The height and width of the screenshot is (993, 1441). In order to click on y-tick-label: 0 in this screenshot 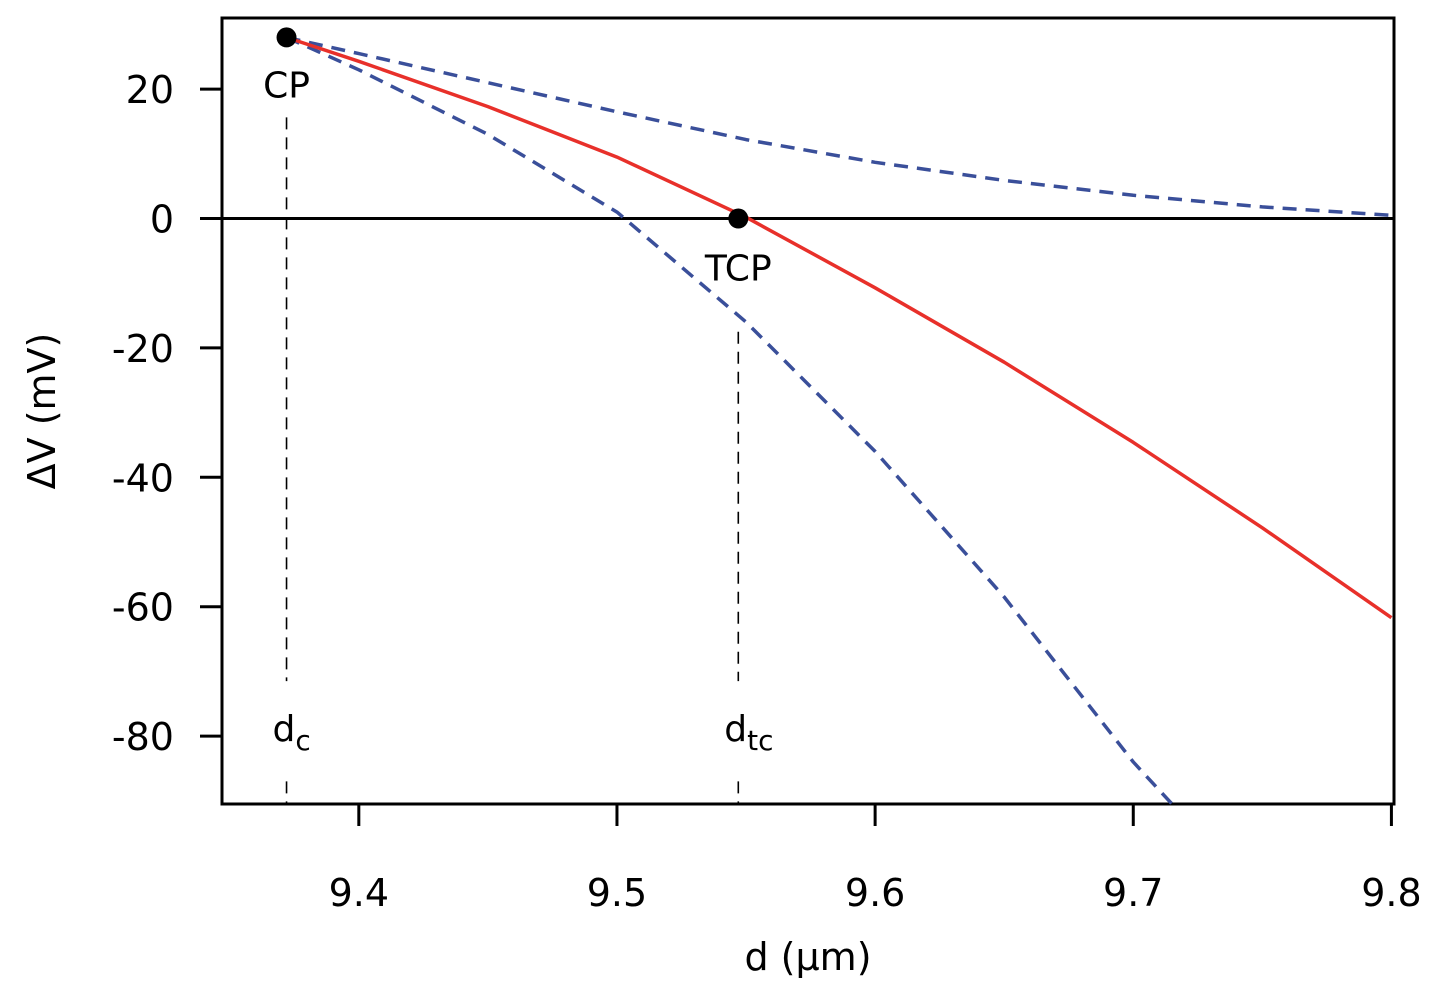, I will do `click(162, 220)`.